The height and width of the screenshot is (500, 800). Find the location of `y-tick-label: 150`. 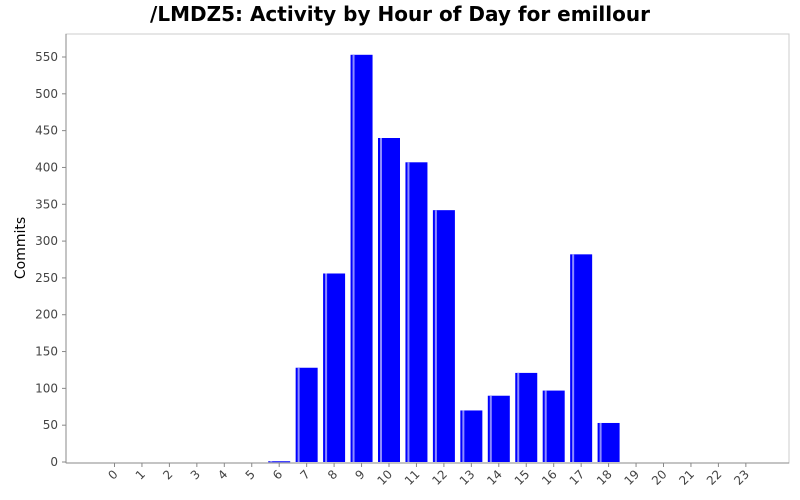

y-tick-label: 150 is located at coordinates (46, 352).